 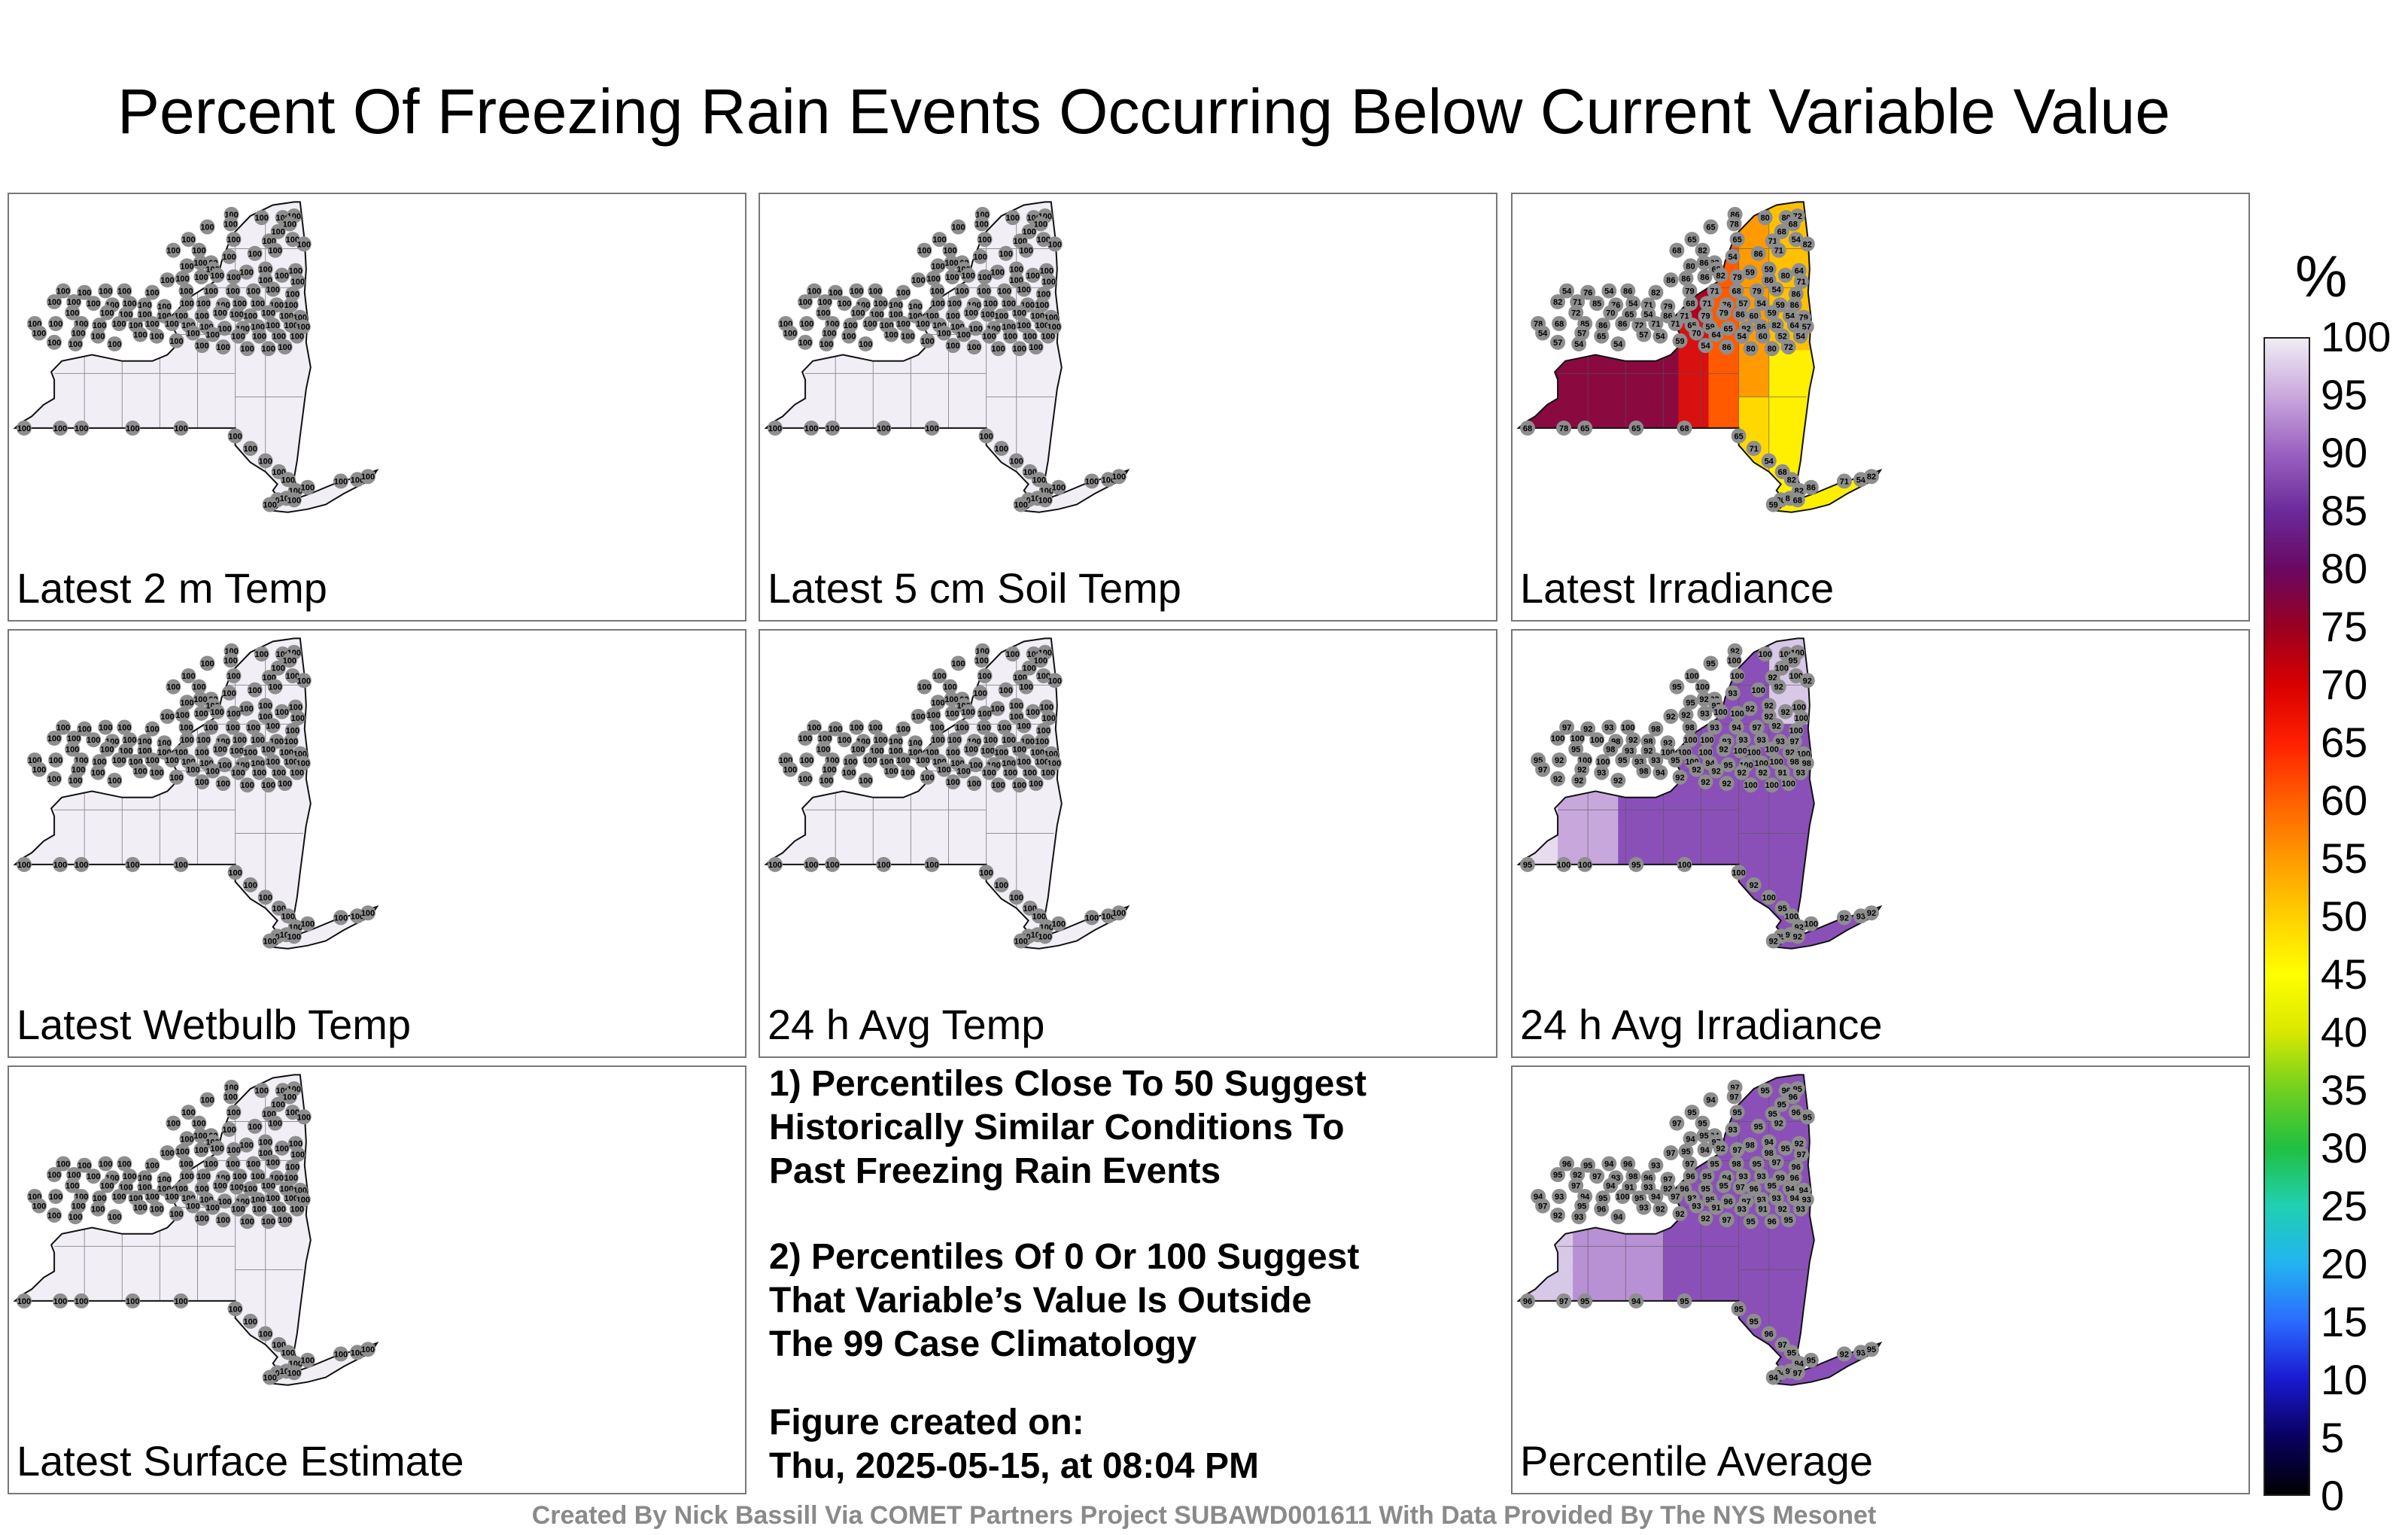 I want to click on station-marker: 72, so click(x=1576, y=313).